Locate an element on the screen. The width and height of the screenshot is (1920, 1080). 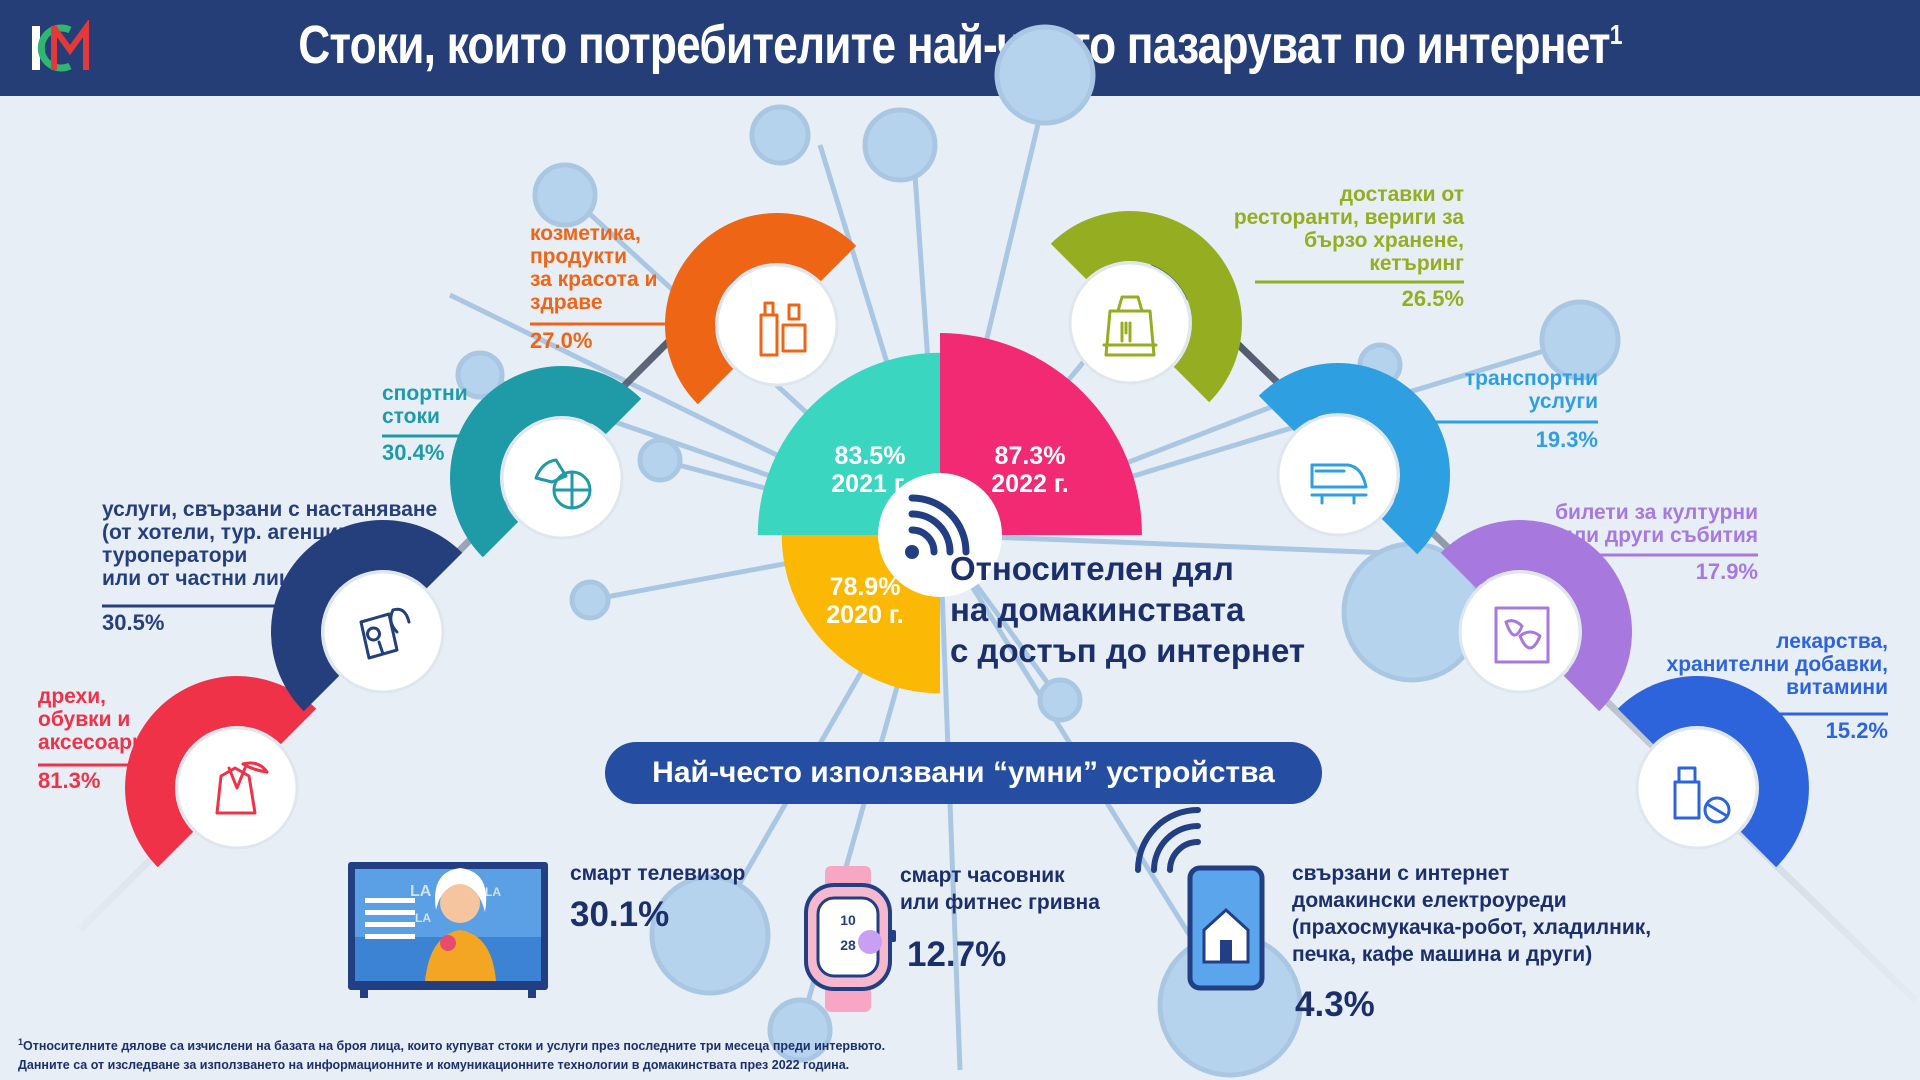
pie-slice-2022 is located at coordinates (1041, 434).